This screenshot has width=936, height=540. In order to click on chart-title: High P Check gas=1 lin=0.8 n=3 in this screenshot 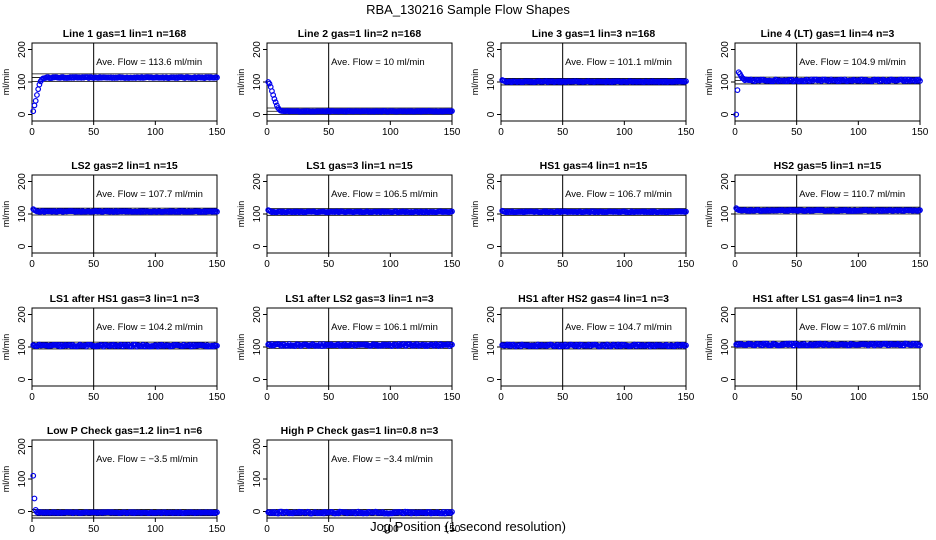, I will do `click(360, 431)`.